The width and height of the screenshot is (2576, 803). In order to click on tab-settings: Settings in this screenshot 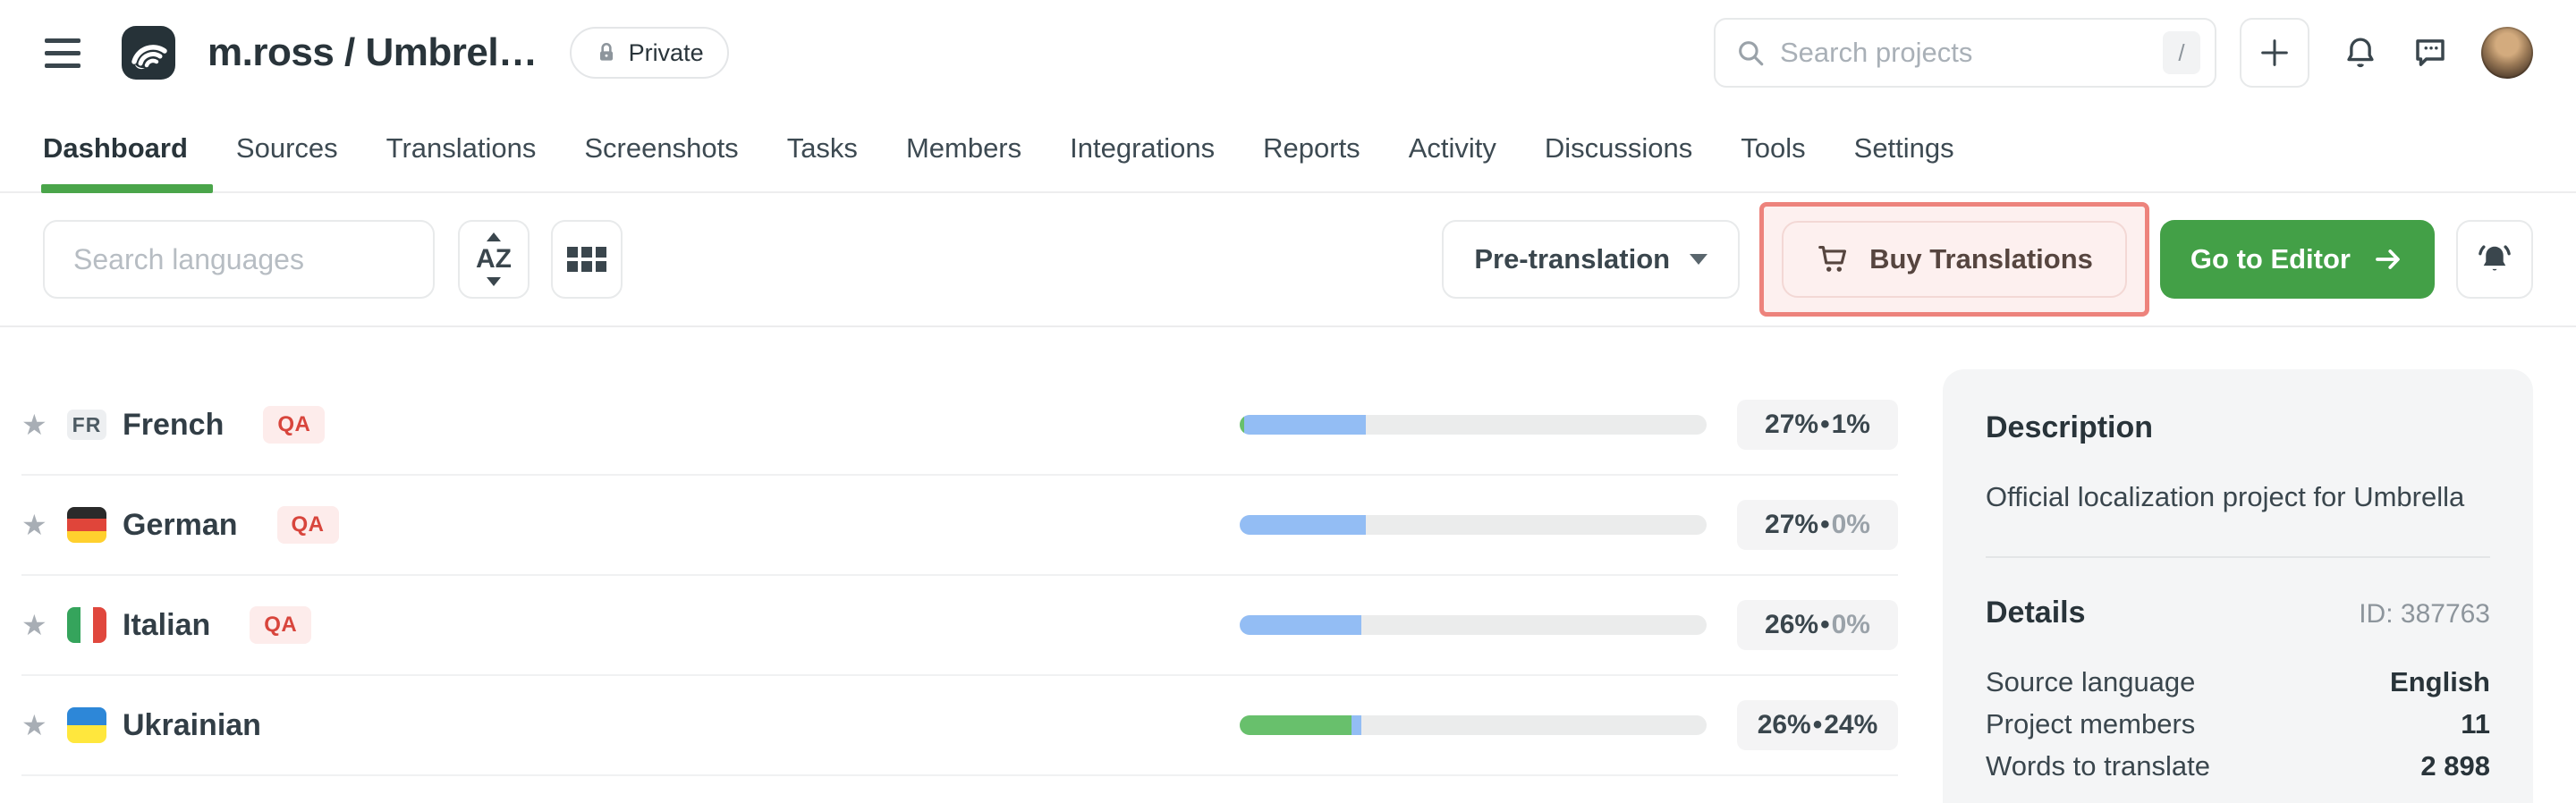, I will do `click(1903, 148)`.